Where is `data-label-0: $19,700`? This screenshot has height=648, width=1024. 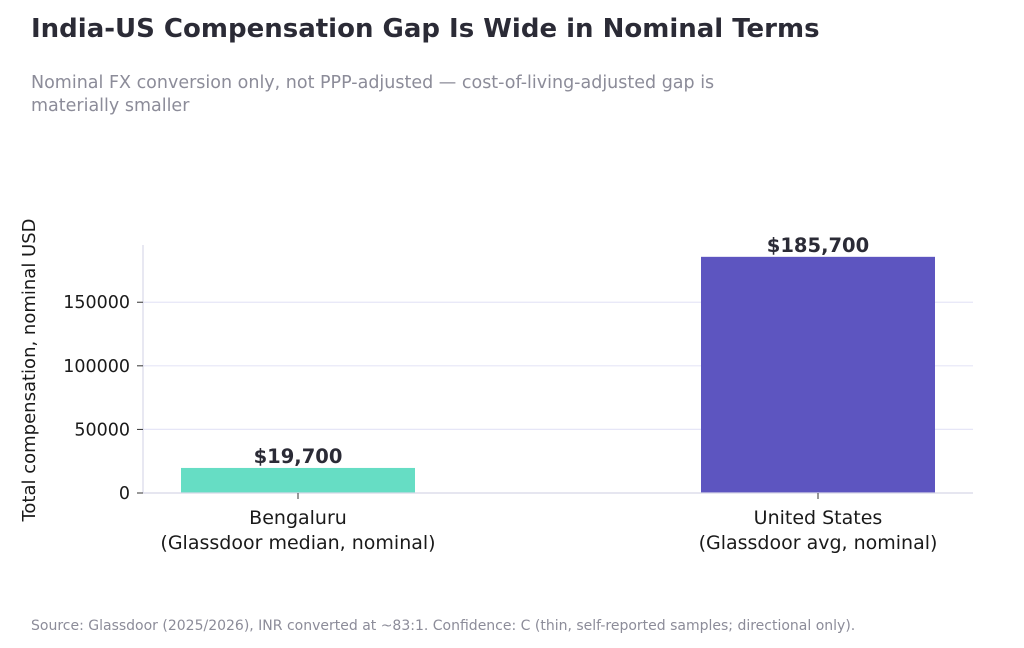 data-label-0: $19,700 is located at coordinates (298, 456).